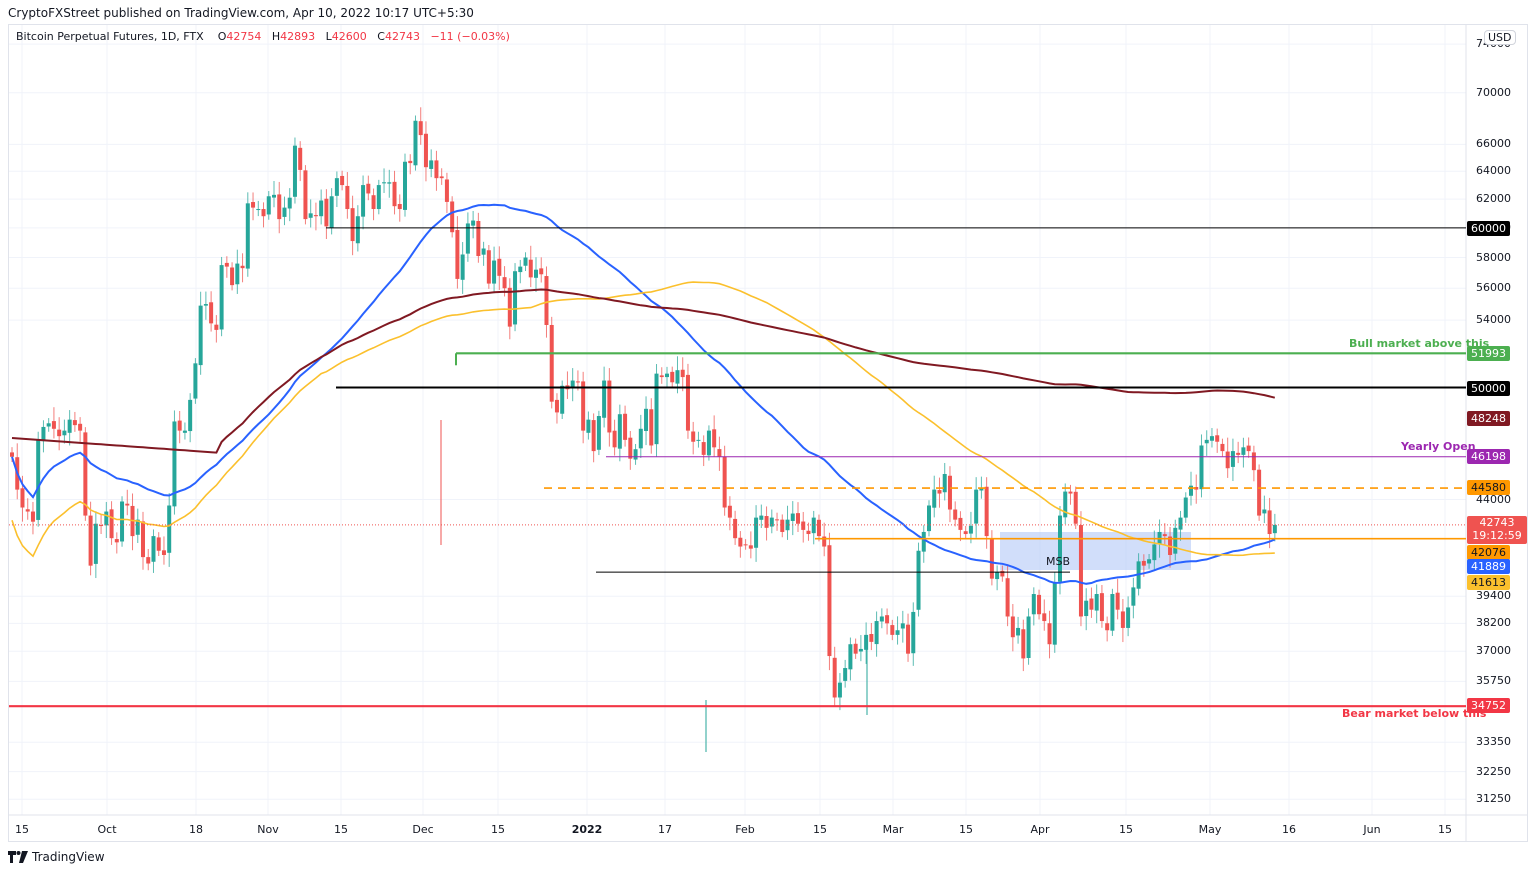 The width and height of the screenshot is (1536, 873). What do you see at coordinates (110, 36) in the screenshot?
I see `symbol-name: Bitcoin Perpetual Futures, 1D, FTX` at bounding box center [110, 36].